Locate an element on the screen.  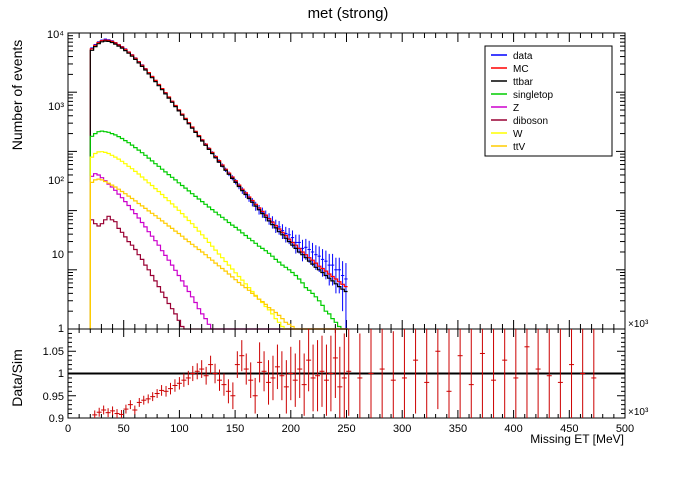
x-tick-label: 450 is located at coordinates (569, 429).